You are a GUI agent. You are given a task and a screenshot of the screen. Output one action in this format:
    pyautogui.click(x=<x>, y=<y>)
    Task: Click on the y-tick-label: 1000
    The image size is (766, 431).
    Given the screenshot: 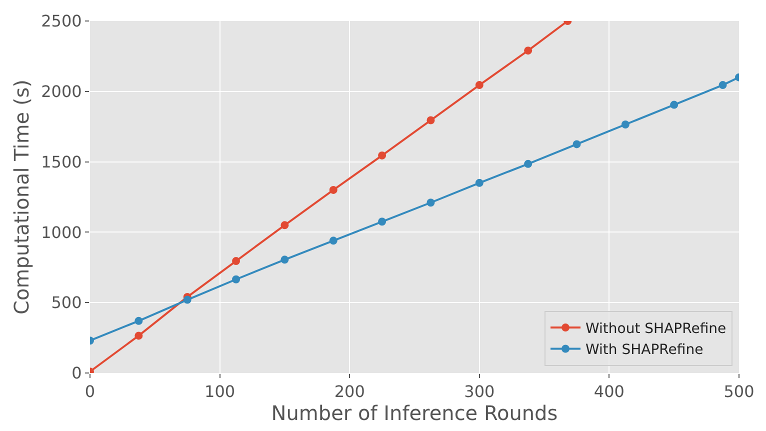 What is the action you would take?
    pyautogui.click(x=61, y=232)
    